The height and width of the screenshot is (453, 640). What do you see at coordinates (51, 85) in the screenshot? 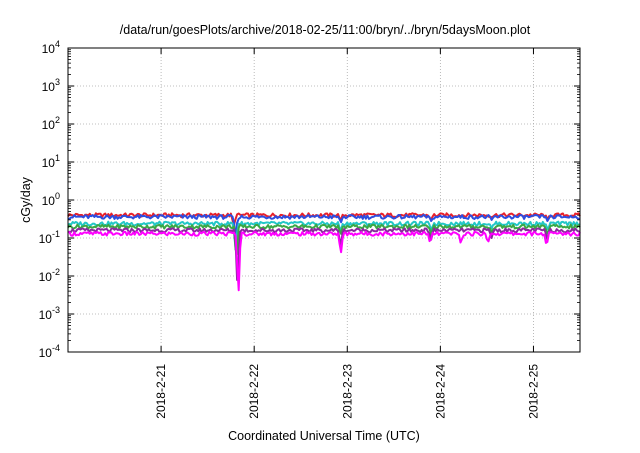
I see `y-tick-label: 10³` at bounding box center [51, 85].